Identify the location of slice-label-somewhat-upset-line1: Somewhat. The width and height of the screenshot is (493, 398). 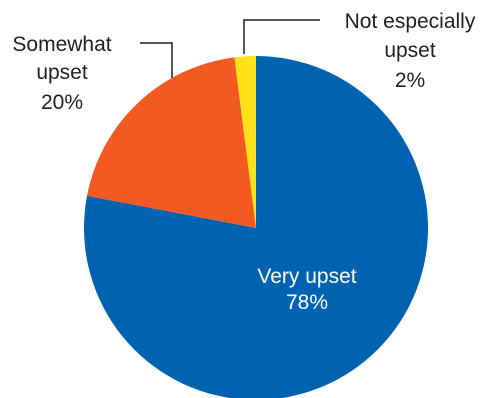
(61, 44).